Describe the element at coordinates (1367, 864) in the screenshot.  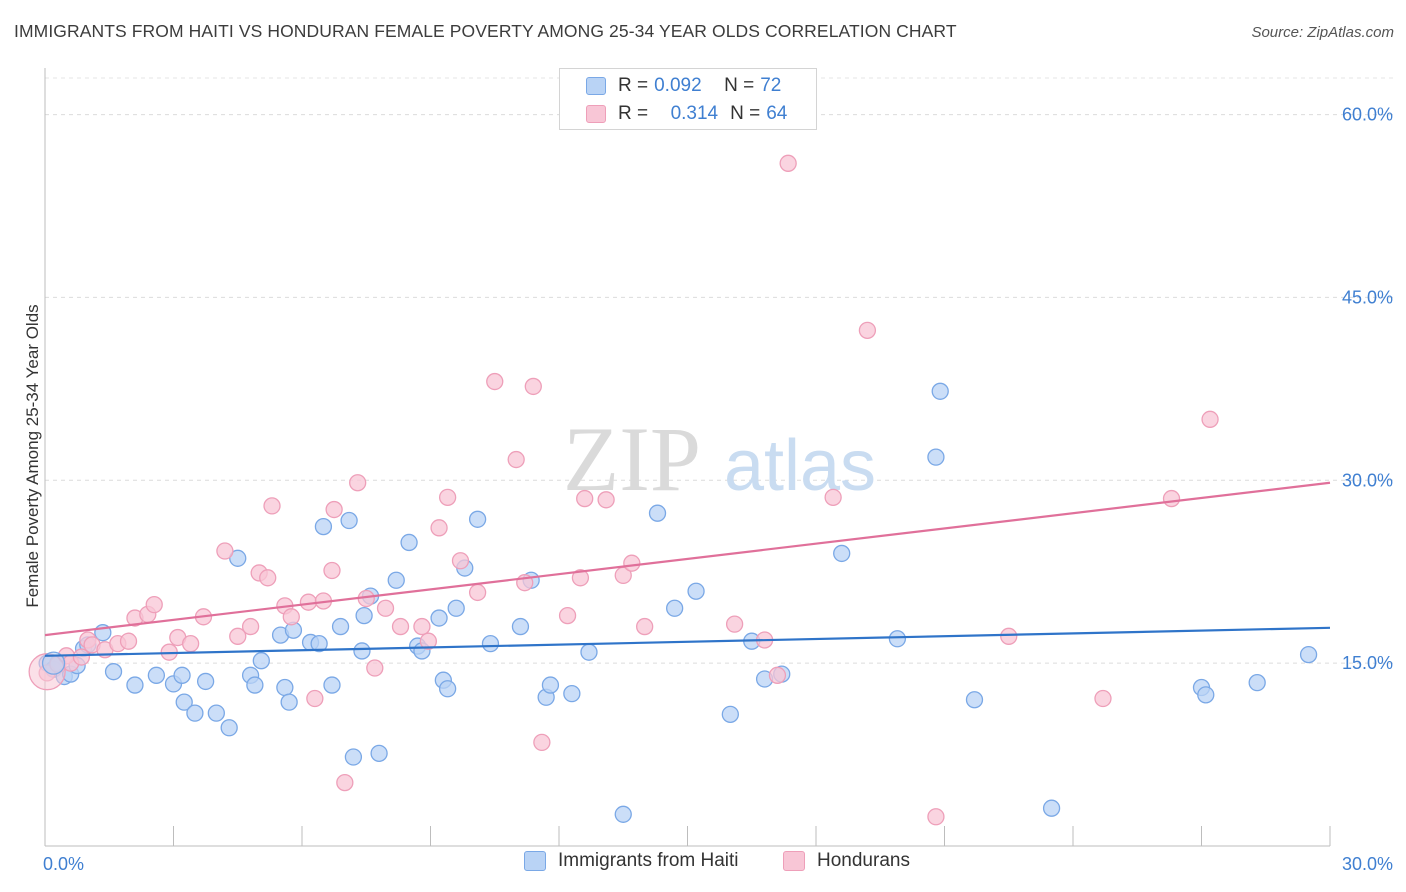
I see `x-tick-label: 30.0%` at that location.